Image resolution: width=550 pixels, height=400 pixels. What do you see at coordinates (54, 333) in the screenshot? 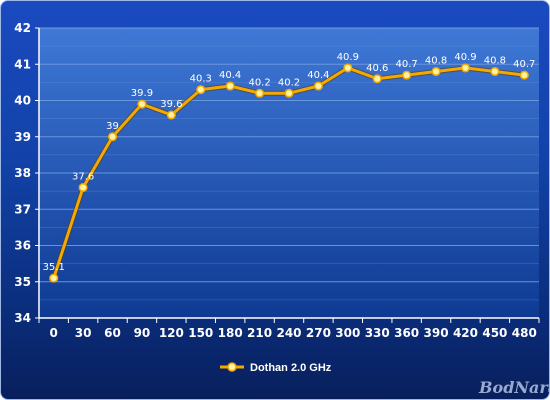
I see `x-tick-label: 0` at bounding box center [54, 333].